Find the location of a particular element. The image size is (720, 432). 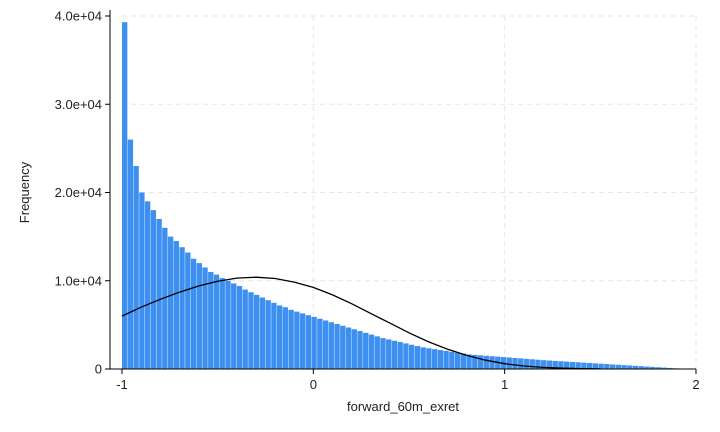

x-tick-label: 0 is located at coordinates (313, 384).